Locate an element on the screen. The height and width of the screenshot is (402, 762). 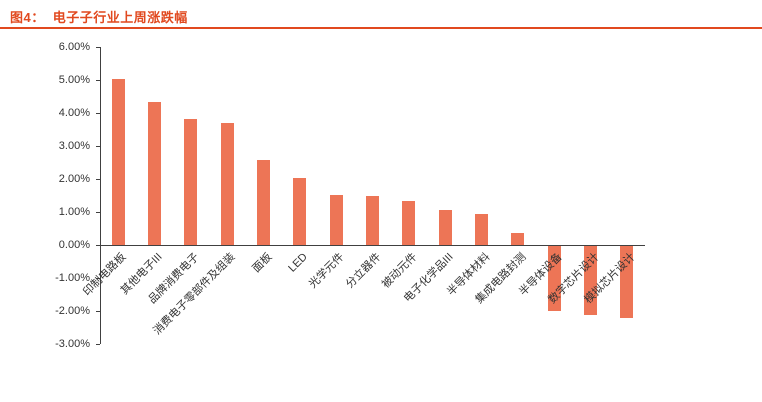
x-axis-label: 光学元件 is located at coordinates (327, 271).